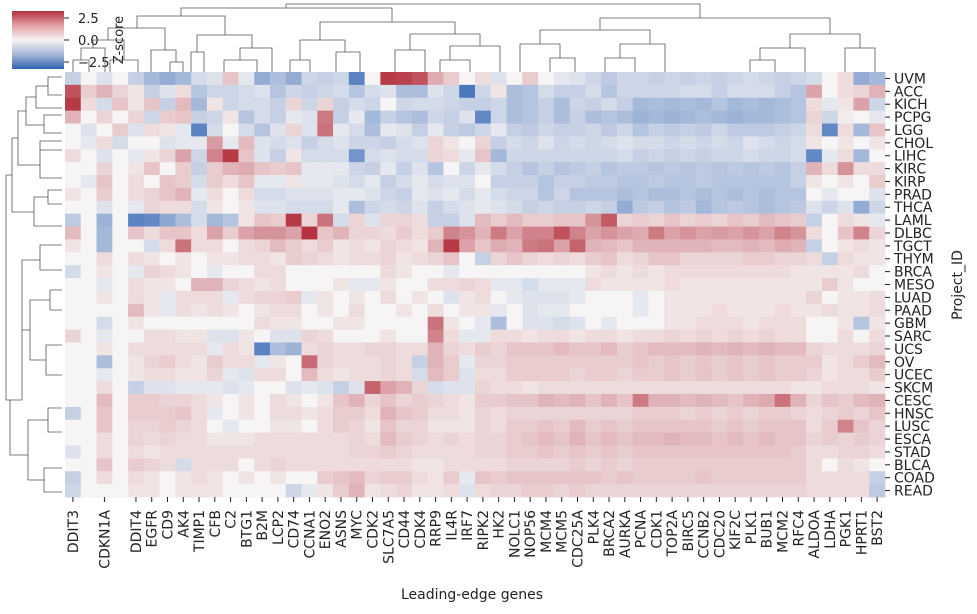 The height and width of the screenshot is (614, 977). Describe the element at coordinates (310, 534) in the screenshot. I see `column-label: CCNA1` at that location.